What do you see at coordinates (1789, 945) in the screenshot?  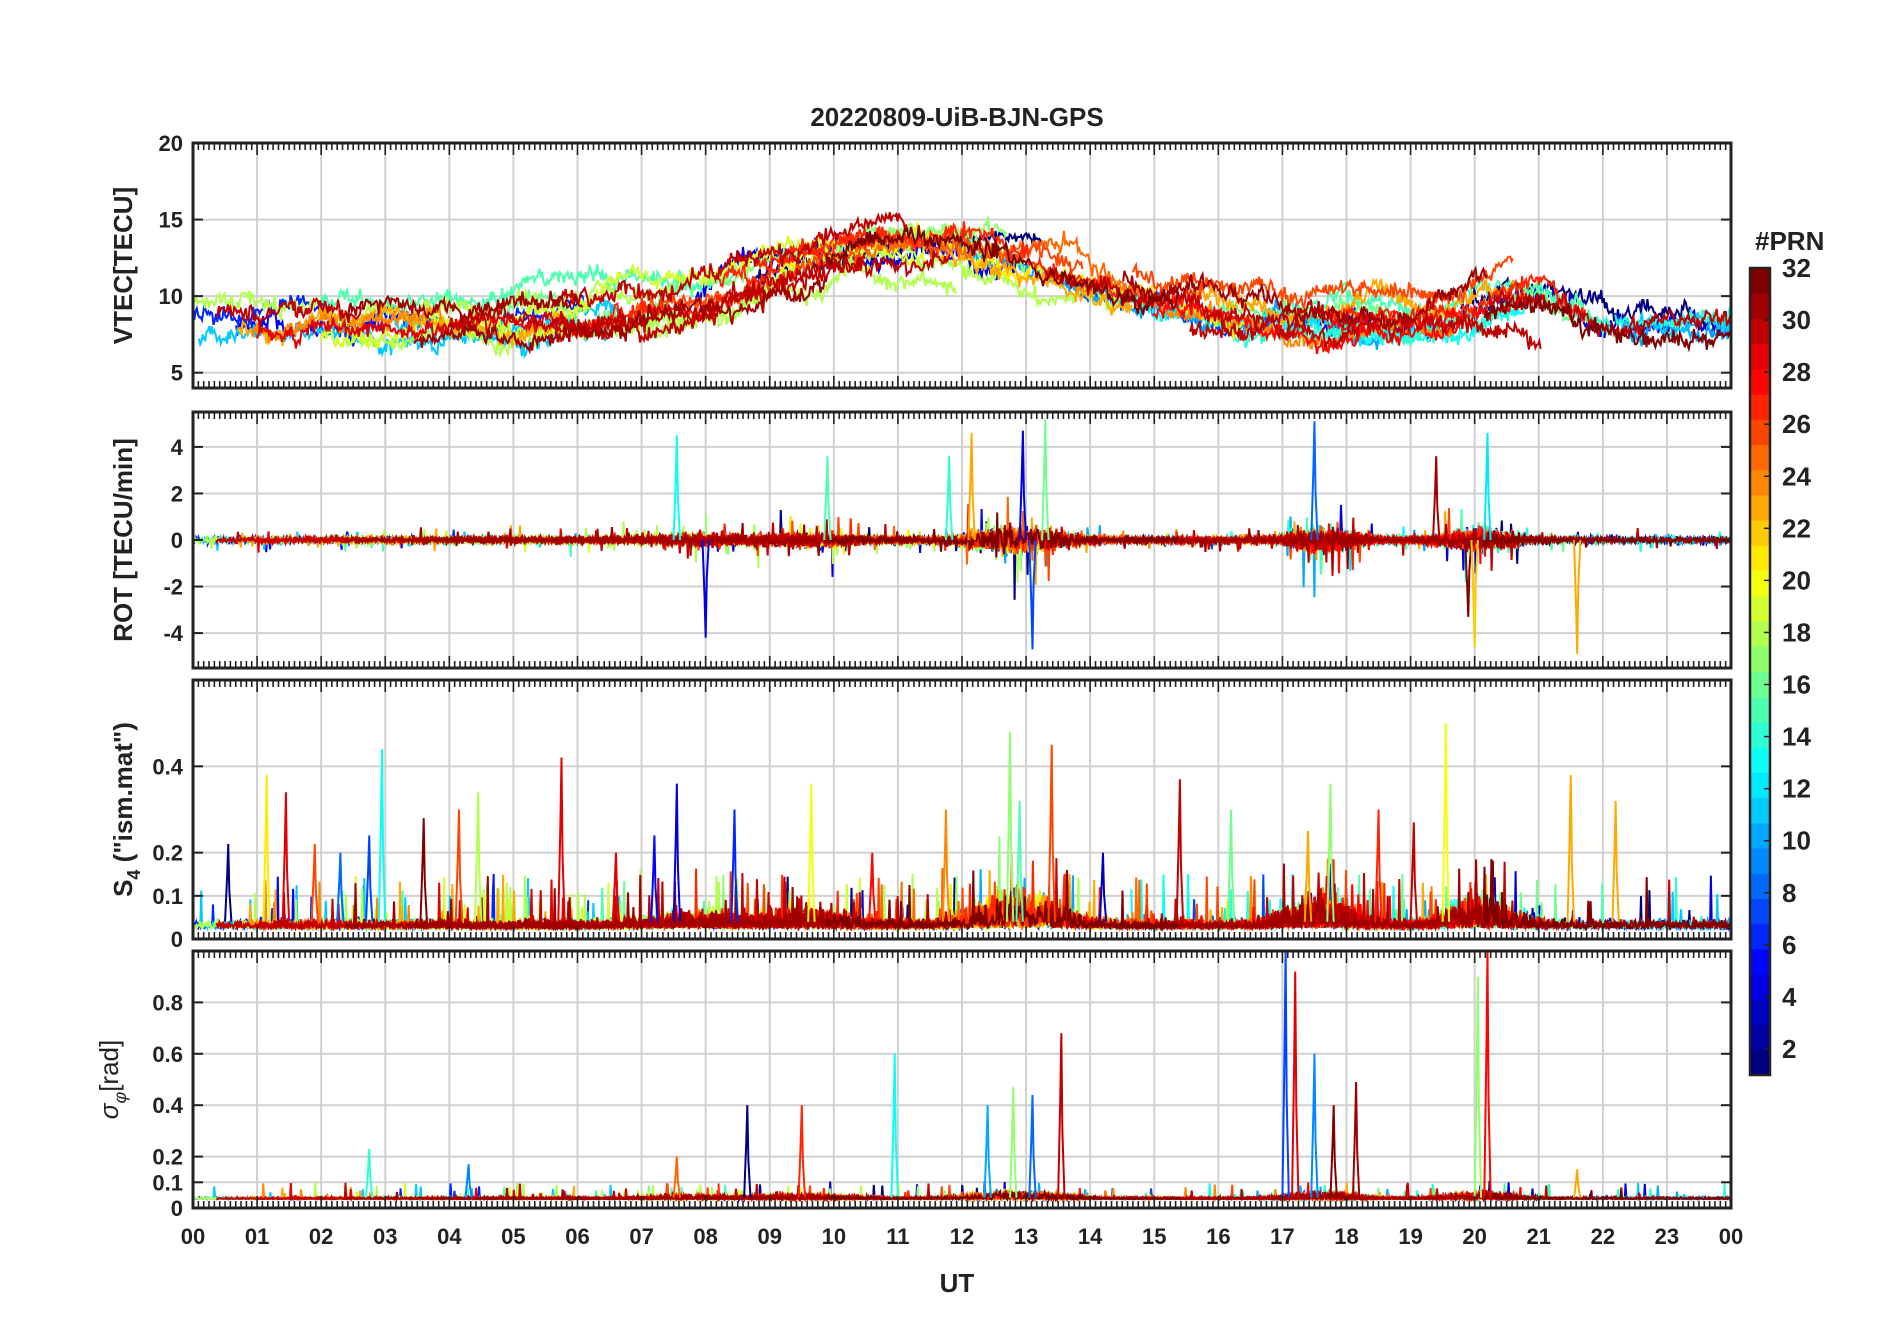 I see `colorbar-tick-label: 6` at bounding box center [1789, 945].